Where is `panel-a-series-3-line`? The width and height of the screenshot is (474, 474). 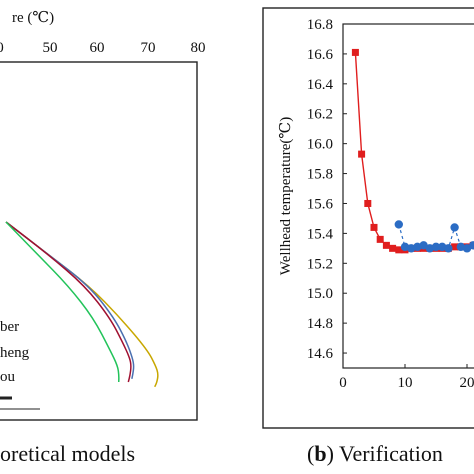
panel-a-series-3-line is located at coordinates (68, 302).